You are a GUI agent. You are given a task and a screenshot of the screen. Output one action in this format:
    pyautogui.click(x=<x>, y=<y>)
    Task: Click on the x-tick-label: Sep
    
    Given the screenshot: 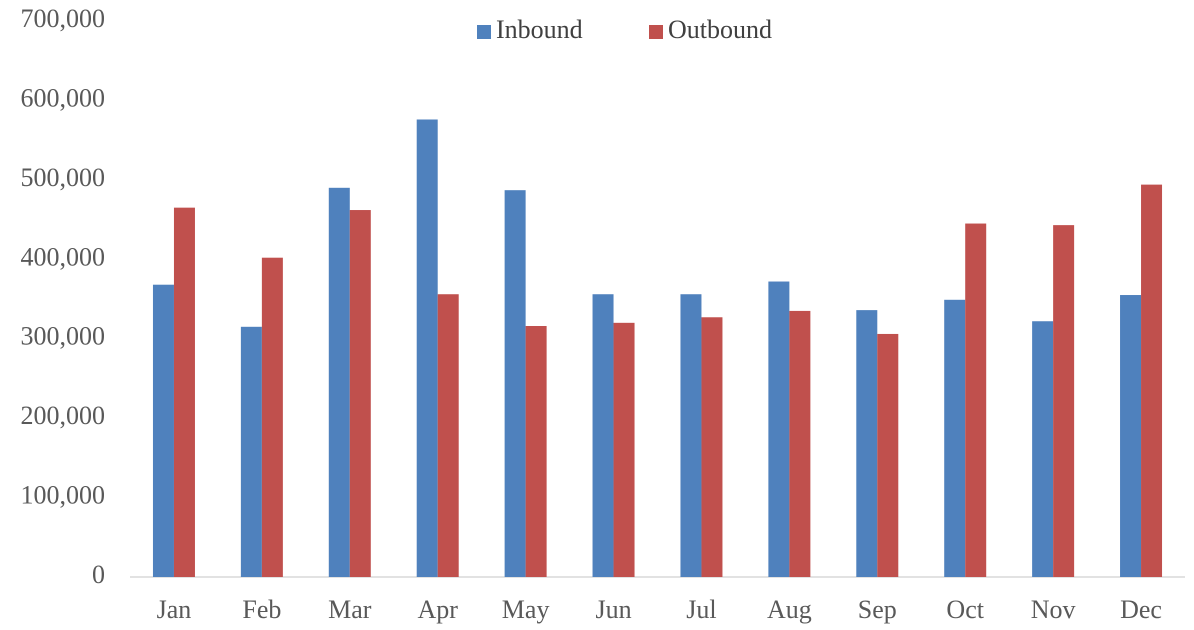 What is the action you would take?
    pyautogui.click(x=877, y=609)
    